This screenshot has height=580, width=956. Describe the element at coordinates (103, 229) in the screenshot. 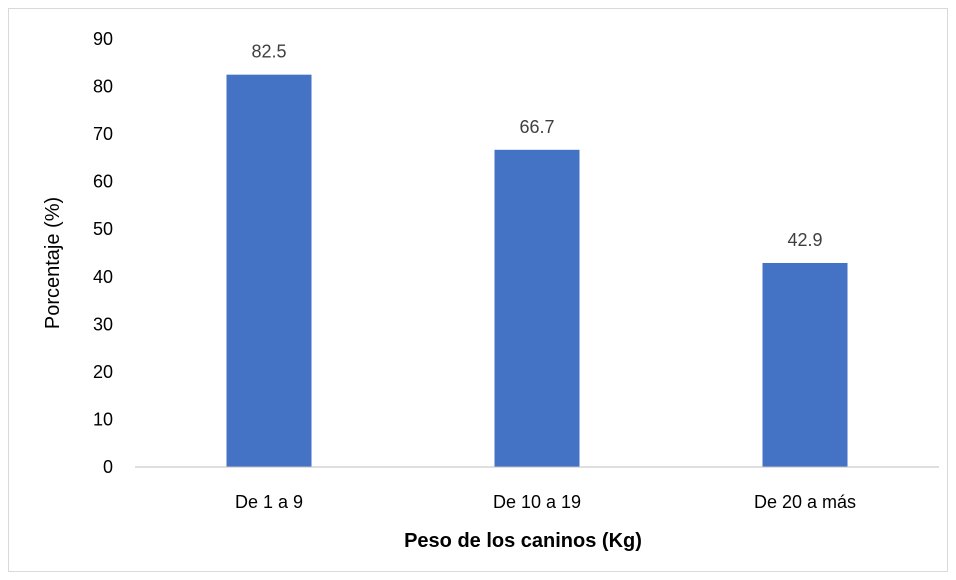

I see `y-tick-label: 50` at that location.